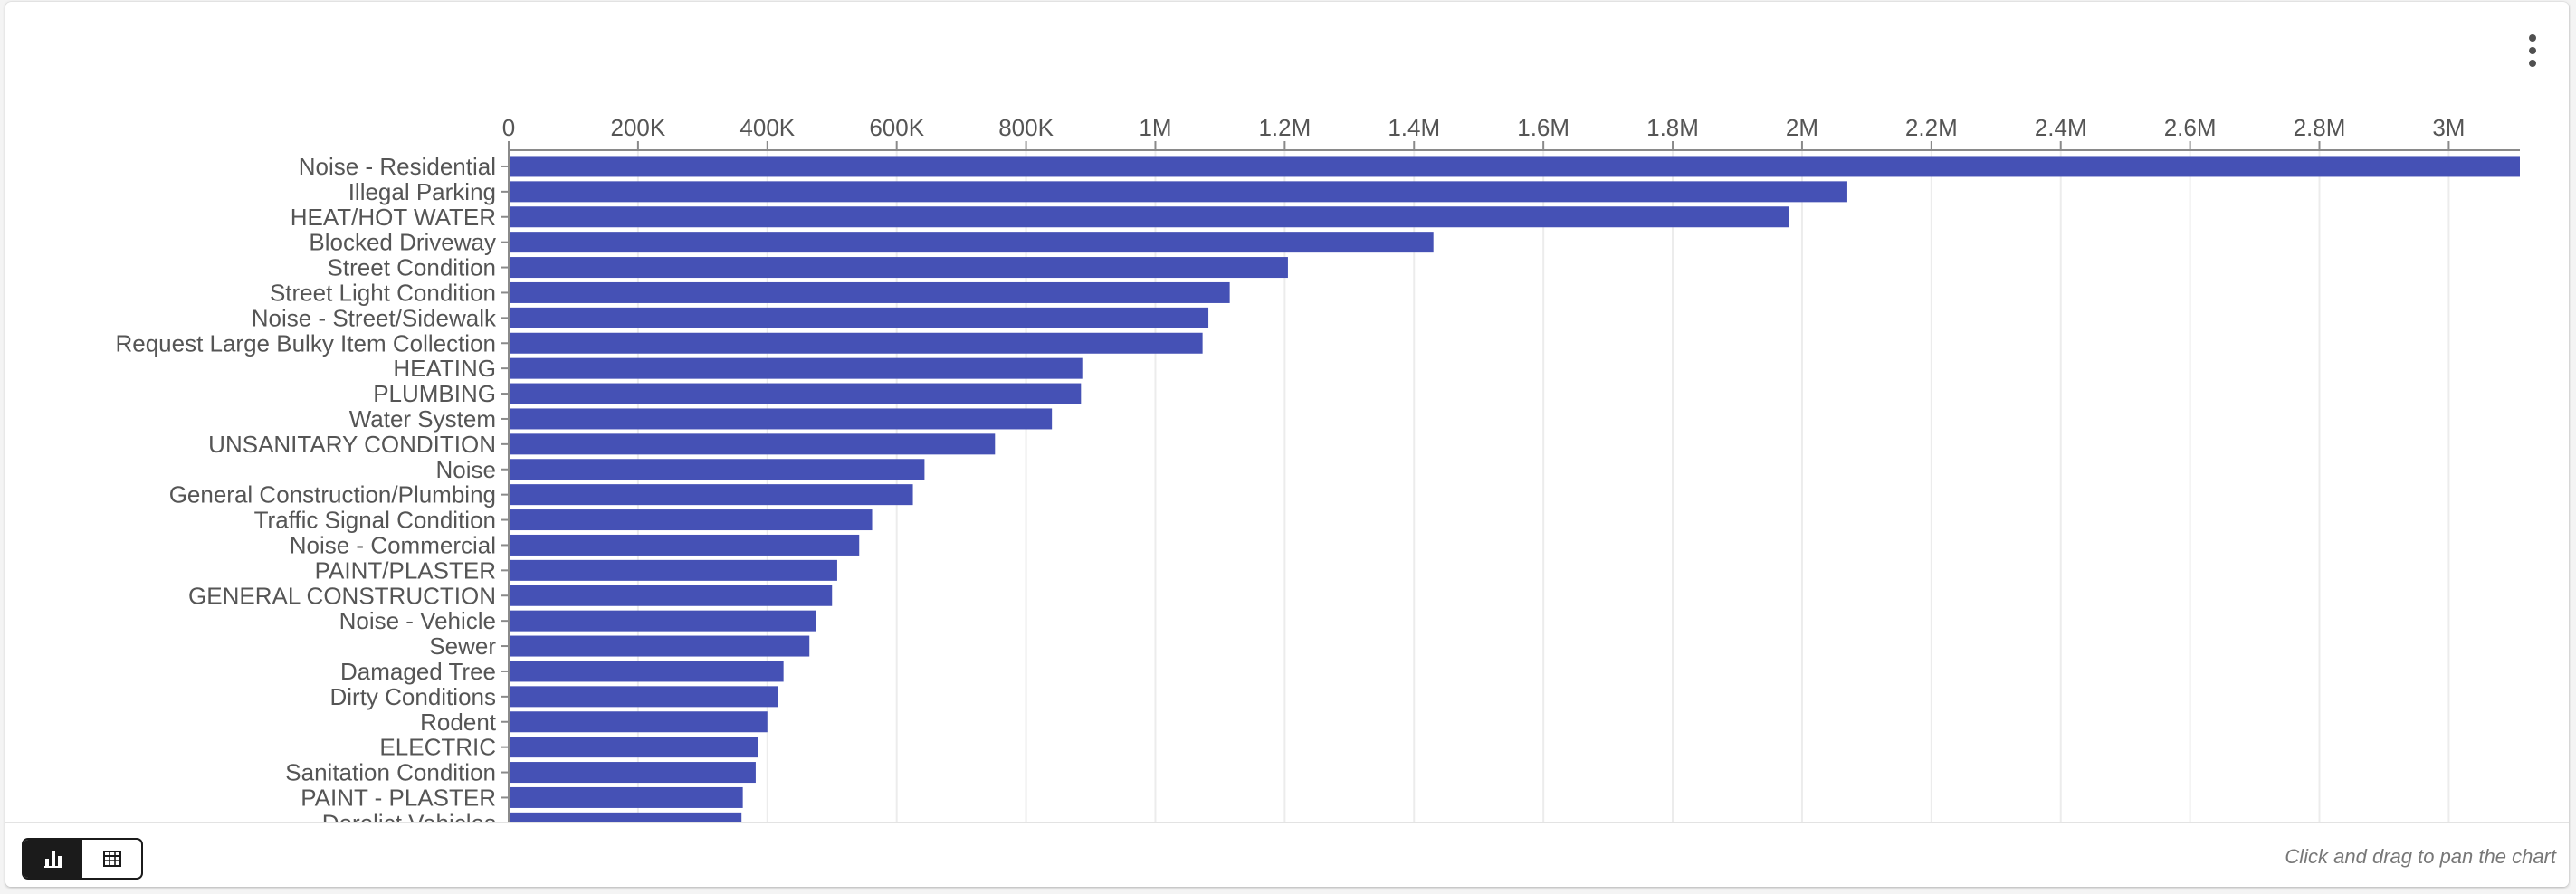 Image resolution: width=2576 pixels, height=894 pixels. I want to click on category-label: GENERAL CONSTRUCTION, so click(342, 596).